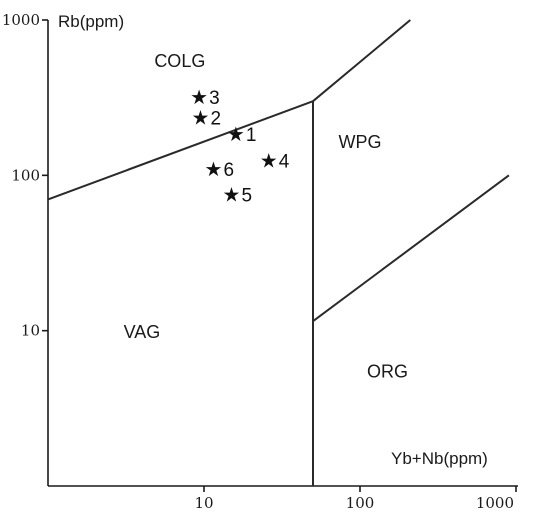 The width and height of the screenshot is (534, 517). I want to click on field-label-colg: COLG, so click(179, 61).